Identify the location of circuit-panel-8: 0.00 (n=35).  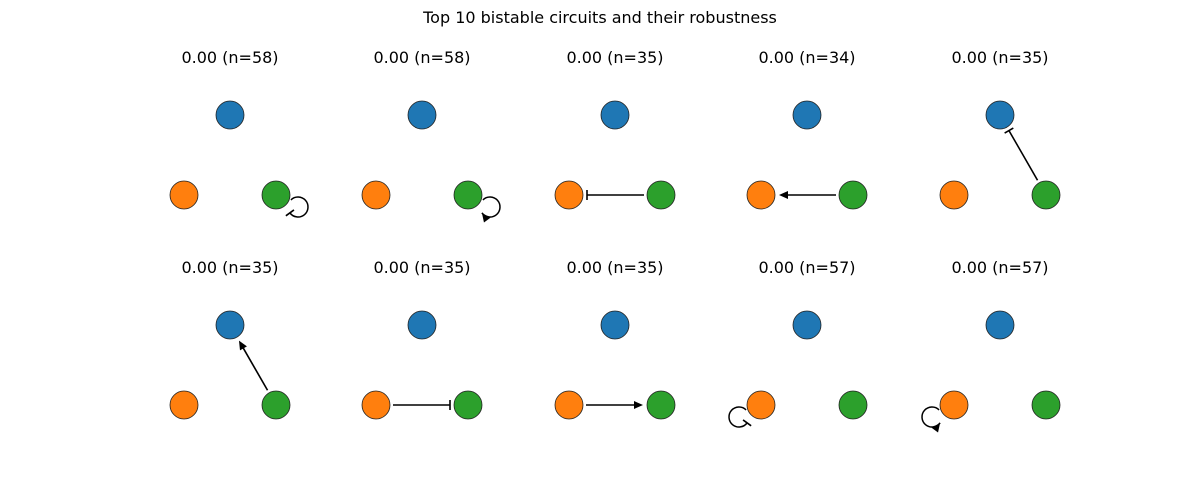
(615, 363).